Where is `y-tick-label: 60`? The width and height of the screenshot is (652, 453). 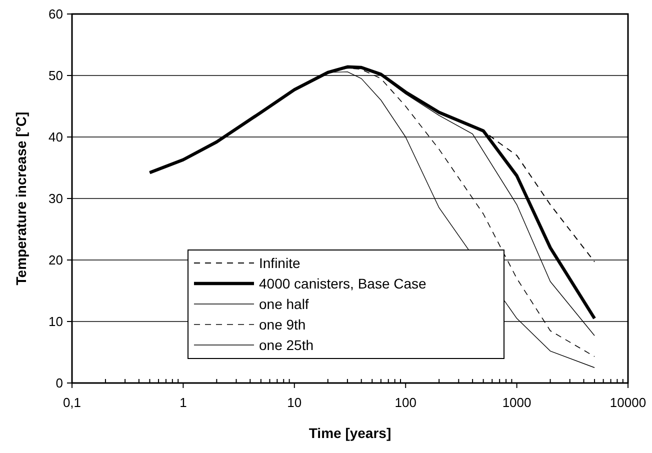
y-tick-label: 60 is located at coordinates (55, 14).